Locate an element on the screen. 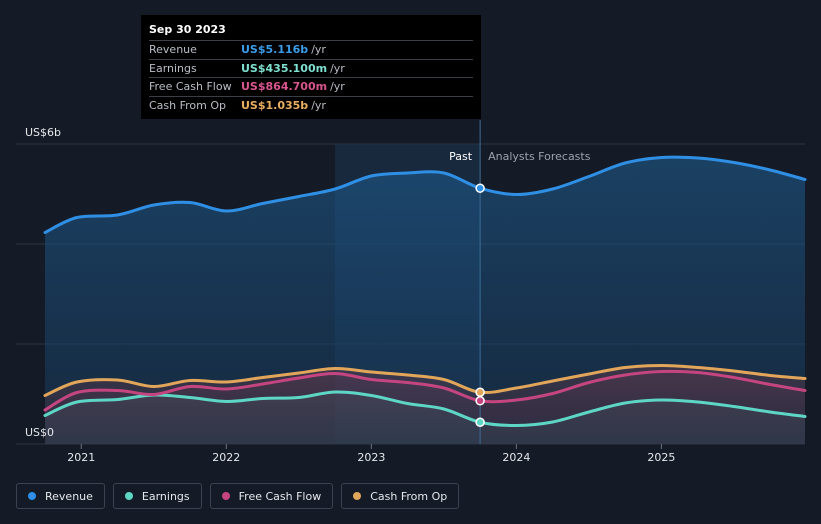 The height and width of the screenshot is (524, 821). tooltip-row-value: US$5.116b is located at coordinates (275, 50).